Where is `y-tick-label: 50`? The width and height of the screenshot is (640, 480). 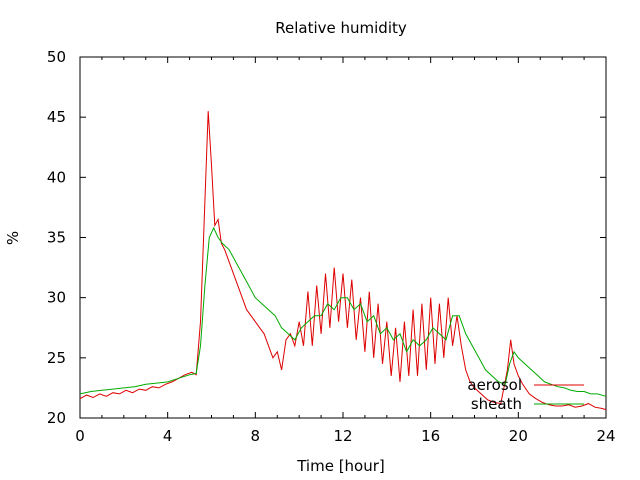 y-tick-label: 50 is located at coordinates (56, 57).